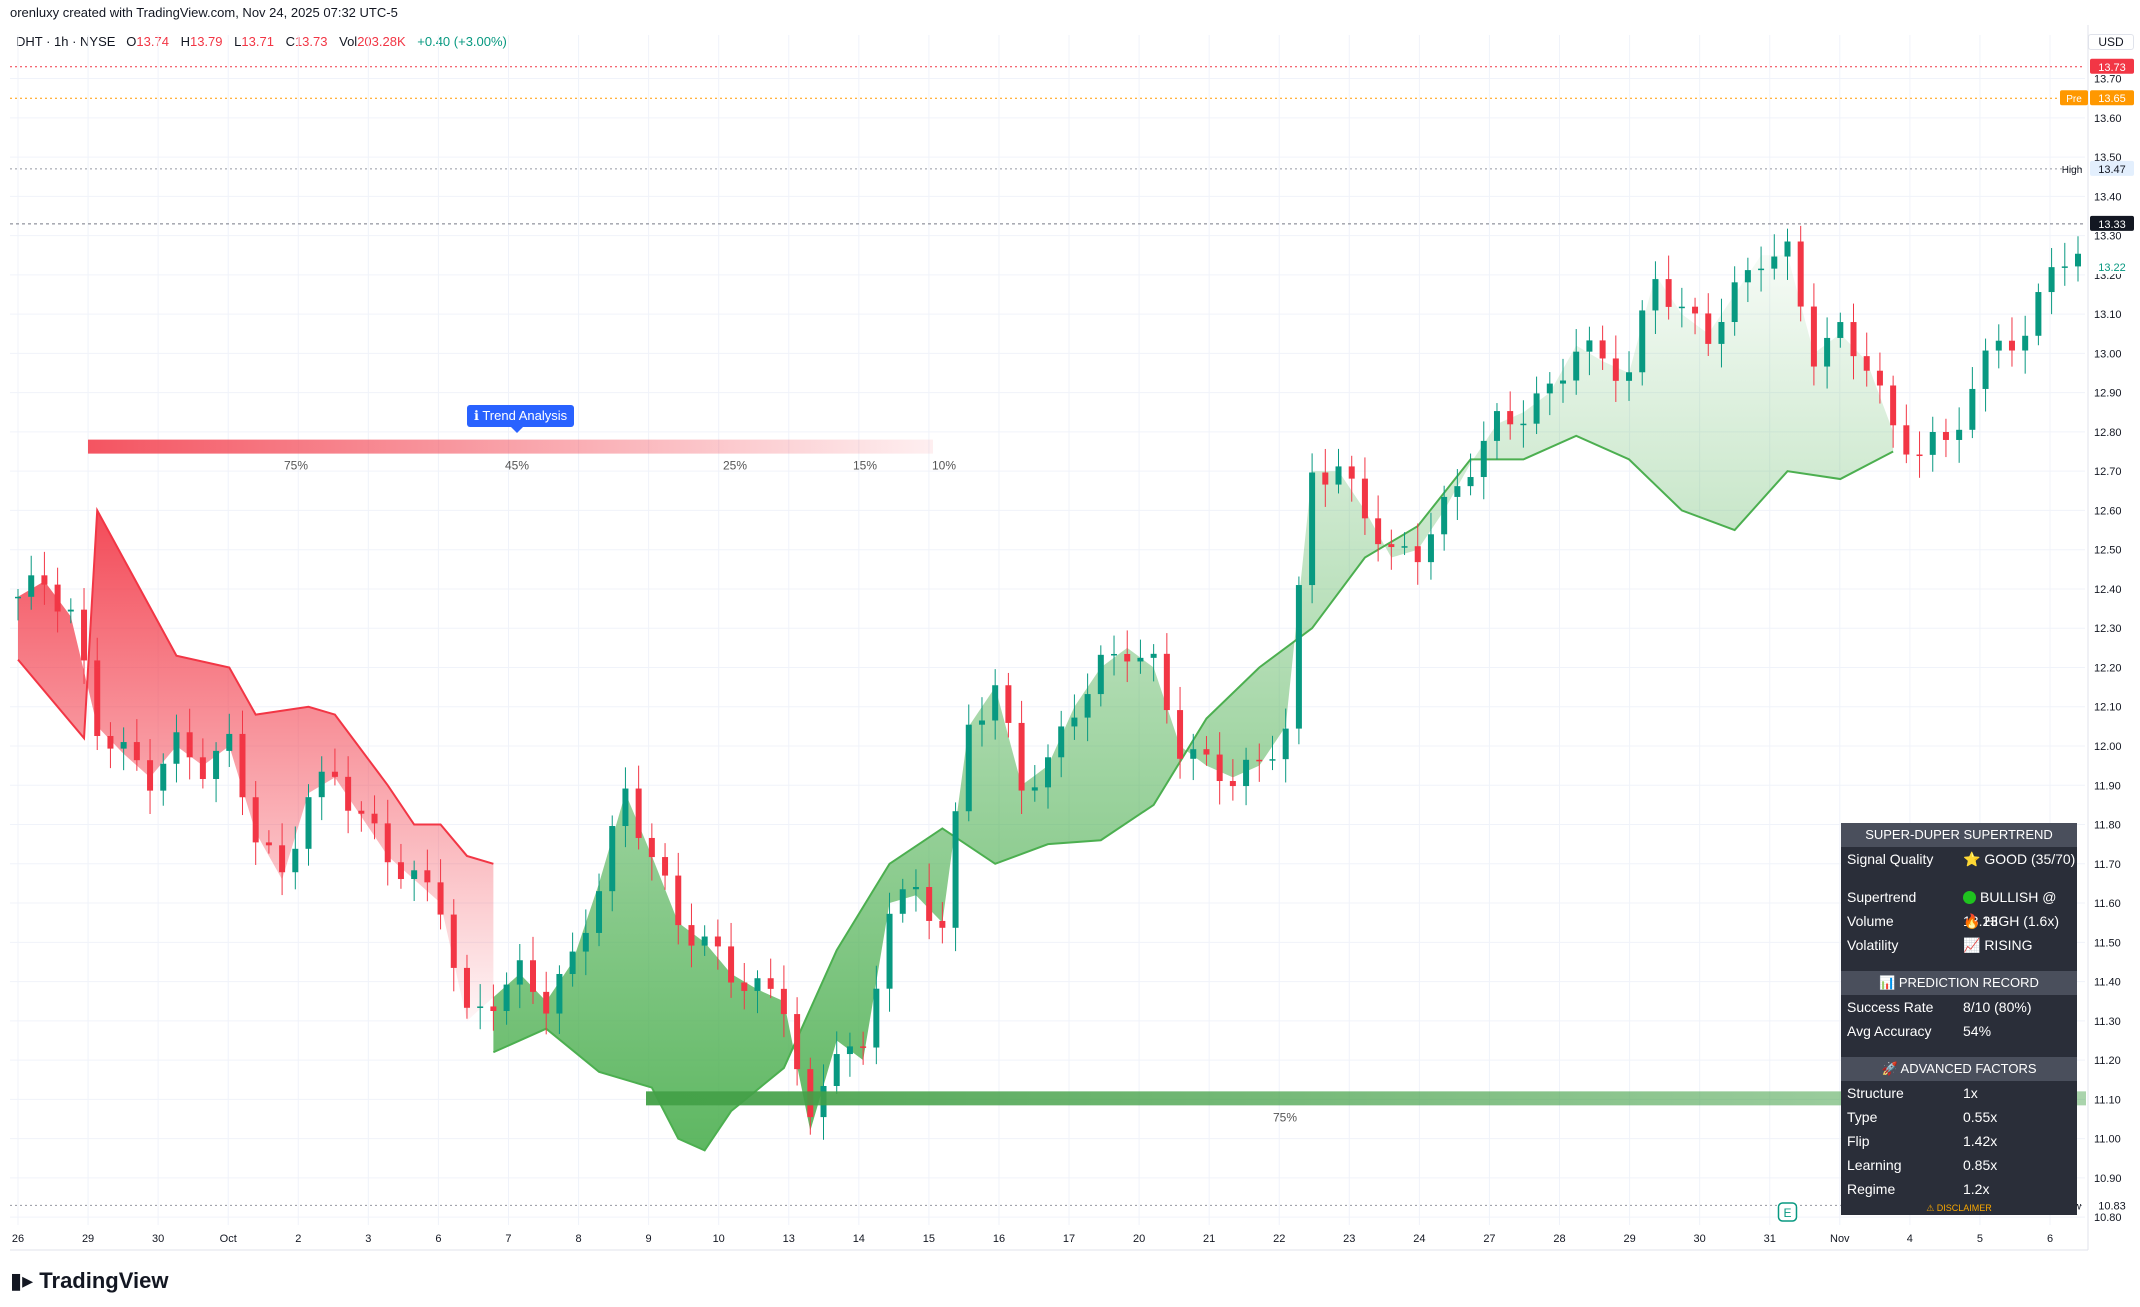 This screenshot has height=1307, width=2140. Describe the element at coordinates (510, 446) in the screenshot. I see `bear-profile-bar` at that location.